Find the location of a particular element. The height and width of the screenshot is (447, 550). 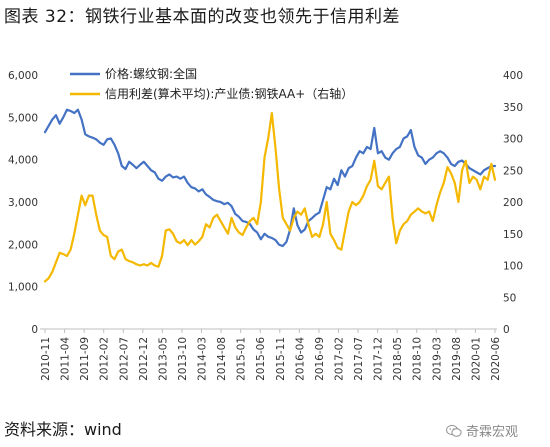

right-axis-ticks: 0 50 100 150 200 250 300 350 400 is located at coordinates (513, 203).